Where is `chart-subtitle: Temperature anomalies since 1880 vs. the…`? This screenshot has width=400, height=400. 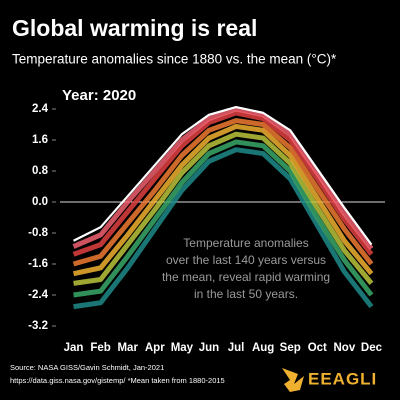
chart-subtitle: Temperature anomalies since 1880 vs. the… is located at coordinates (174, 59).